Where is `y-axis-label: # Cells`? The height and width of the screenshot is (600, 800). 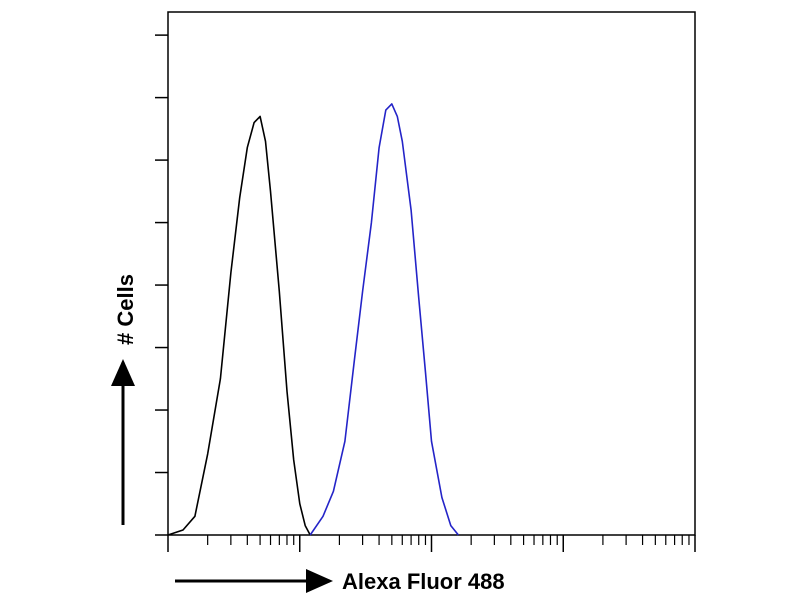 y-axis-label: # Cells is located at coordinates (125, 309).